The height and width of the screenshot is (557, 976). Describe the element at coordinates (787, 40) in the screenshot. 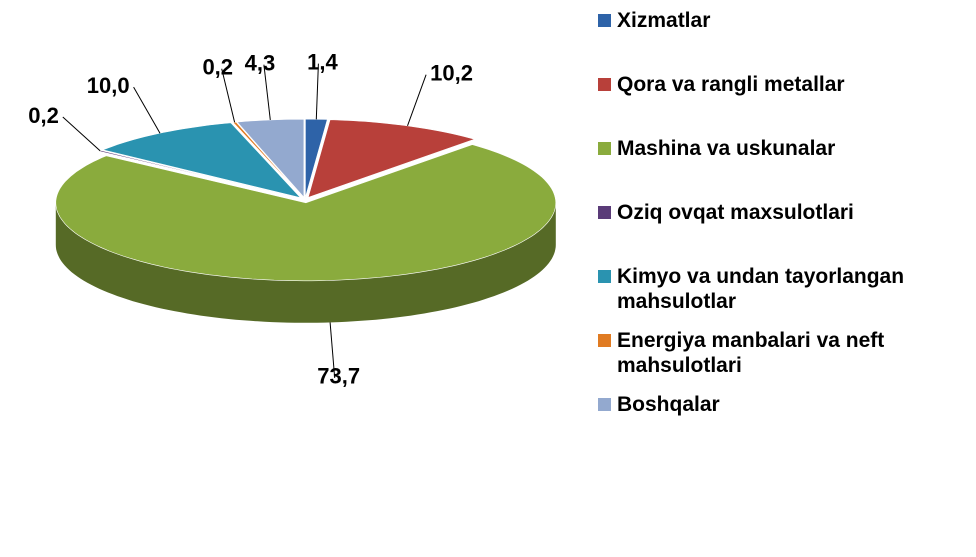

I see `legend-item: Xizmatlar` at that location.